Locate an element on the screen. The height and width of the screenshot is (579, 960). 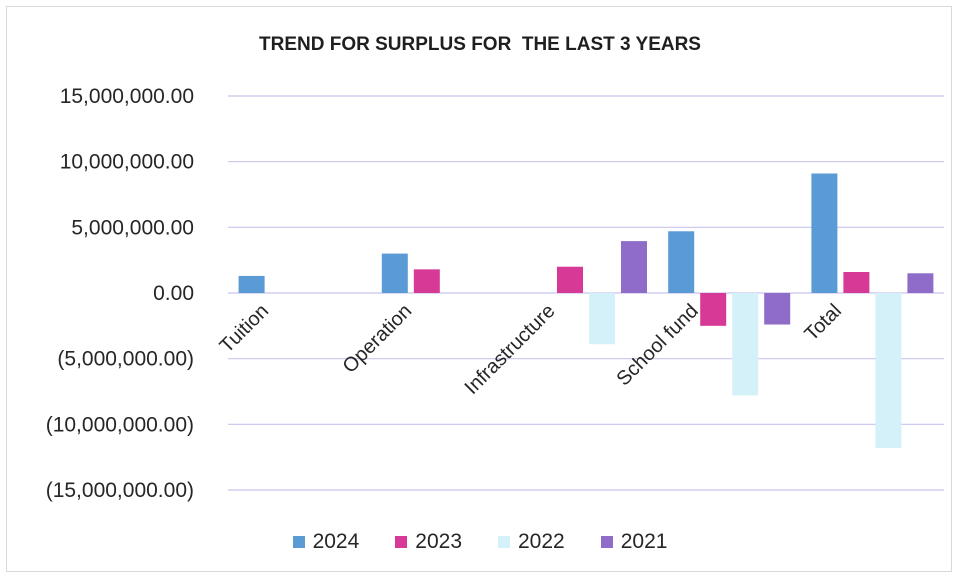
y-tick-label: 0.00 is located at coordinates (173, 293).